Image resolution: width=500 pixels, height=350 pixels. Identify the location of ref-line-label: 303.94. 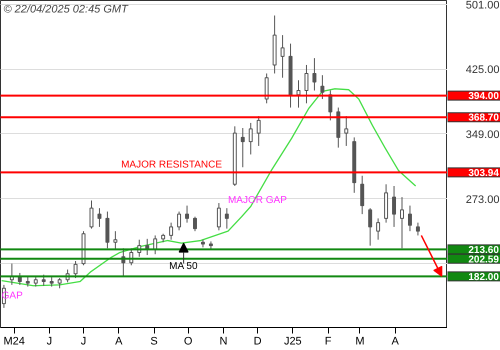
(484, 173).